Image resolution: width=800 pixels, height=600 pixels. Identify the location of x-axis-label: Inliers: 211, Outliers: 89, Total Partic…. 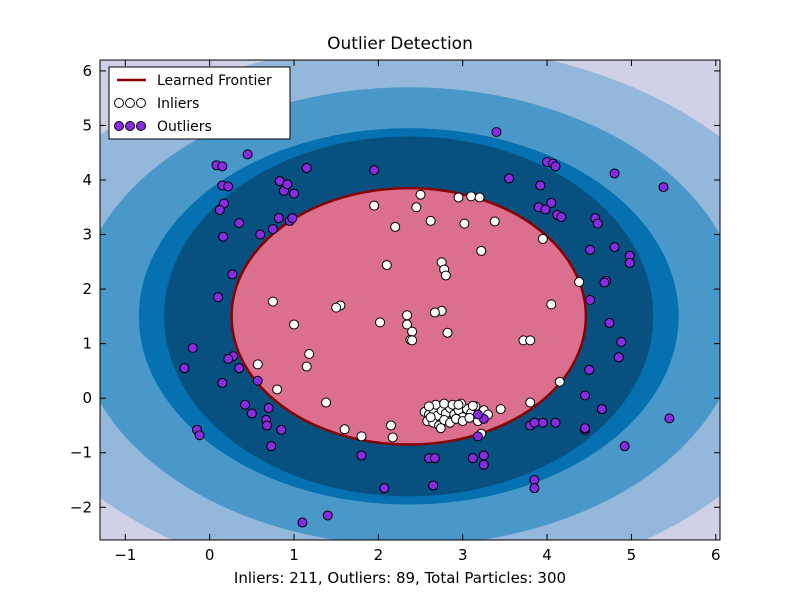
(400, 578).